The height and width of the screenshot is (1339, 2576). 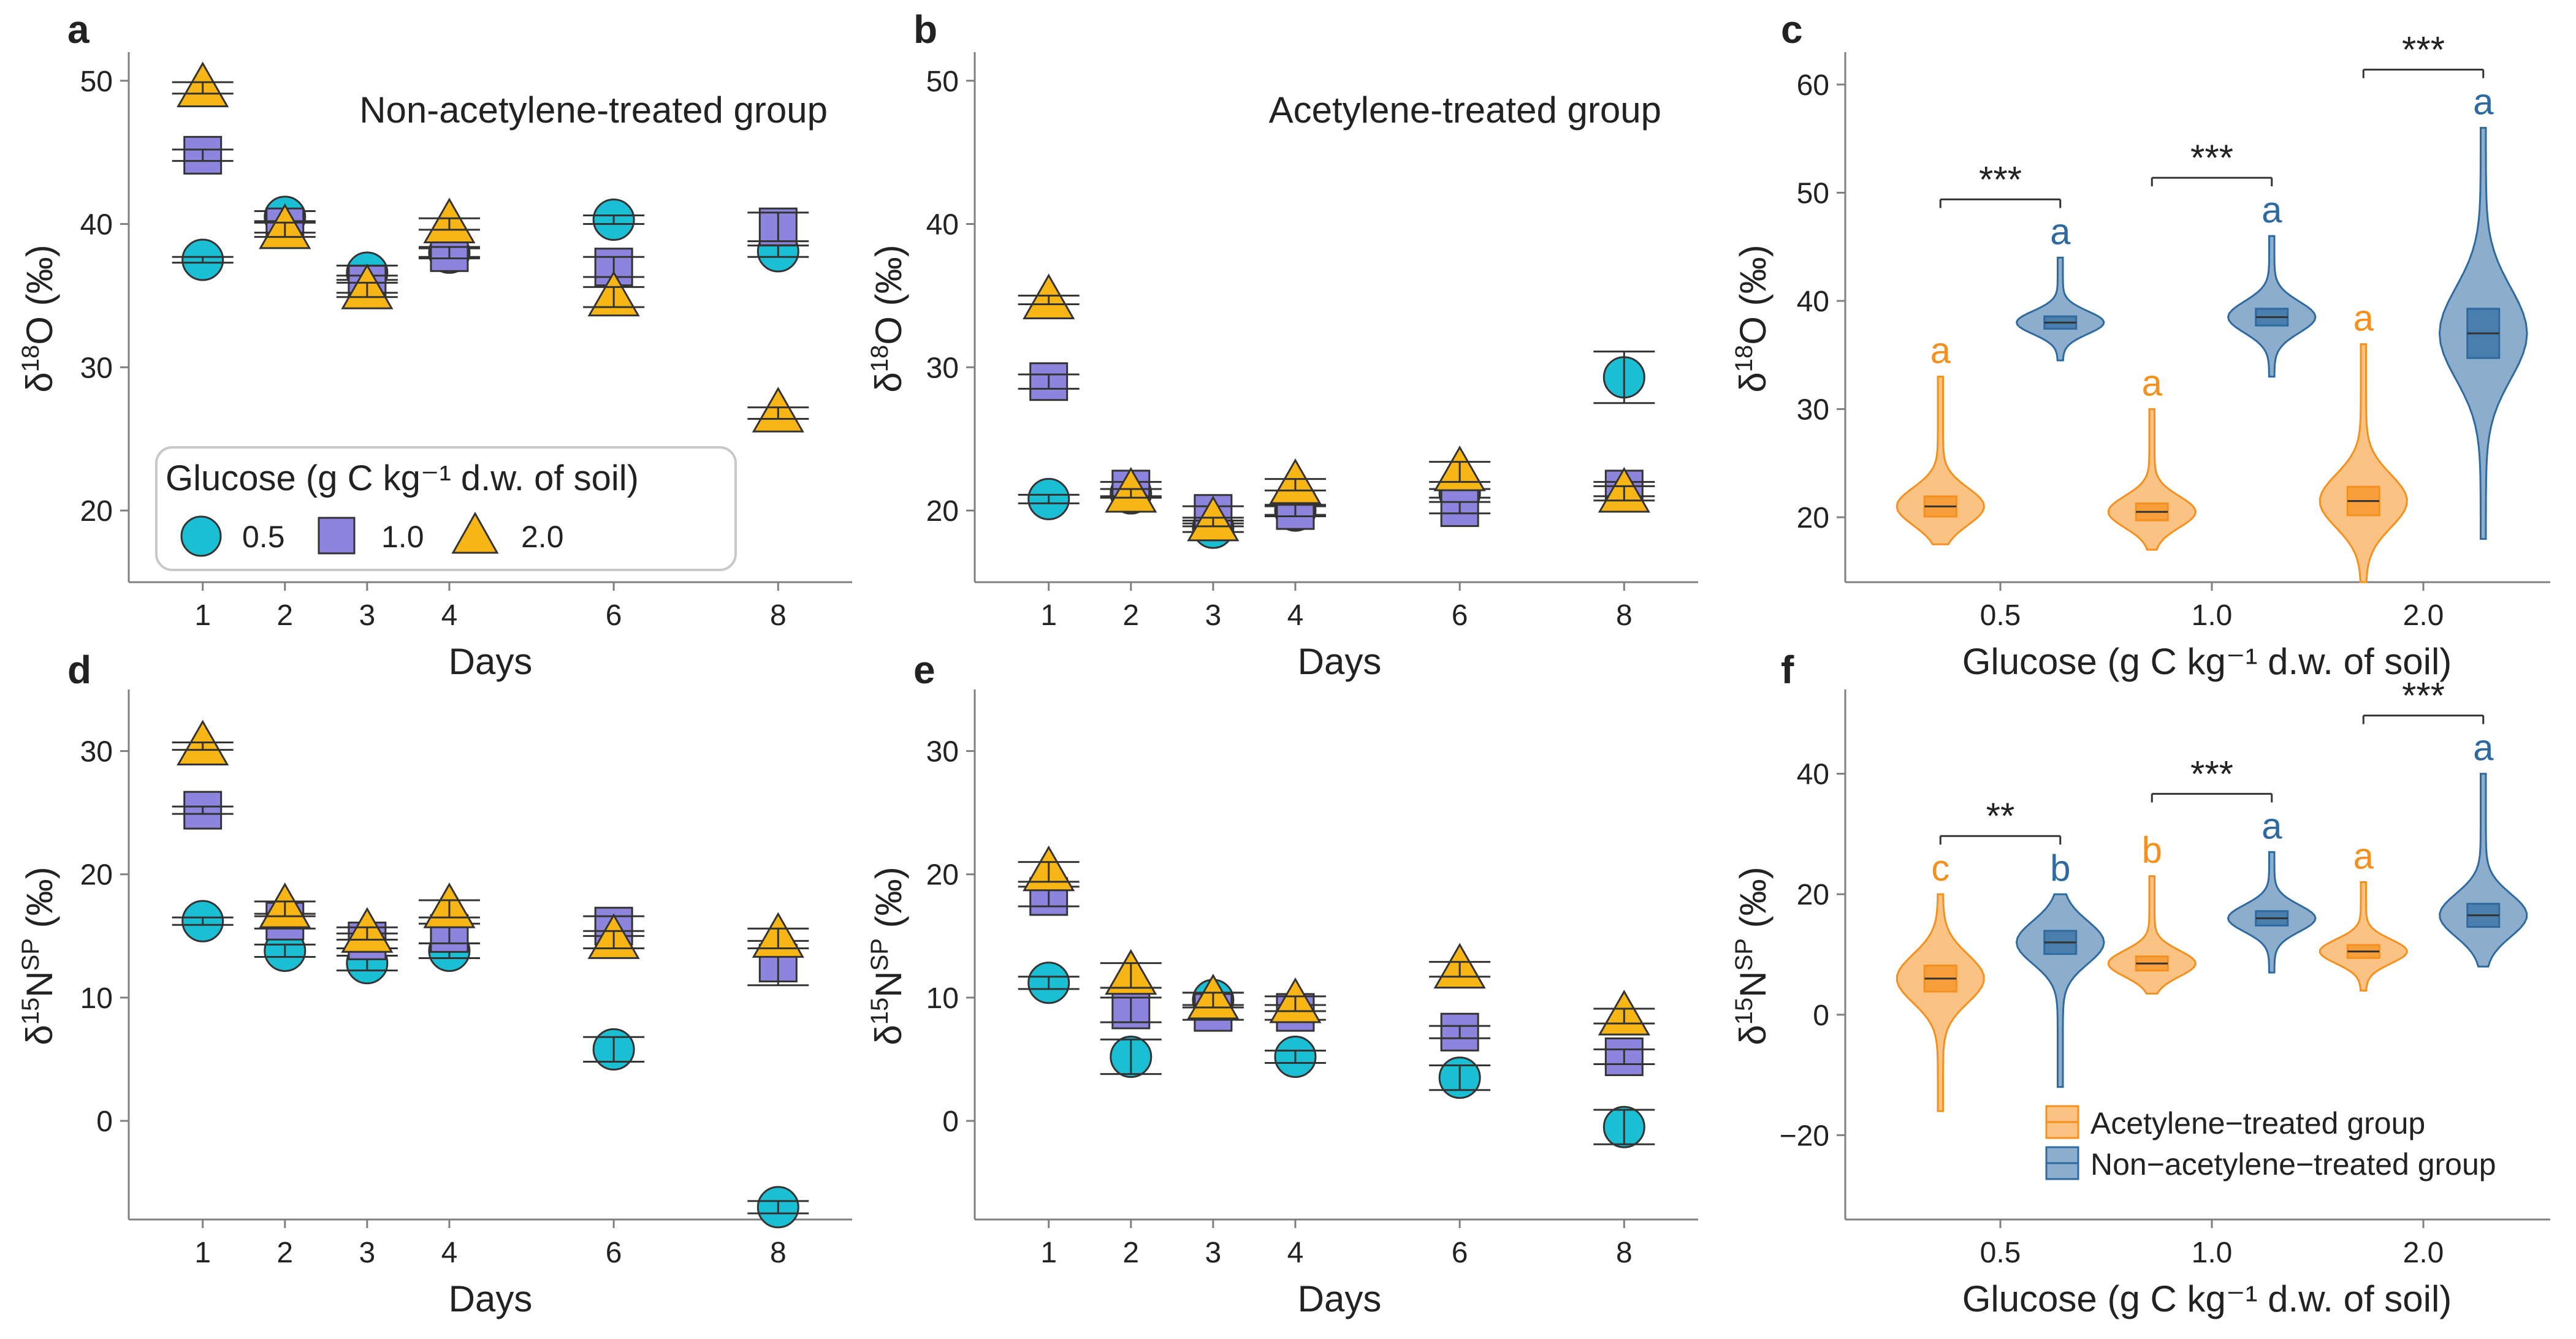 What do you see at coordinates (38, 956) in the screenshot?
I see `y-label-d: δ15NSP (‰)` at bounding box center [38, 956].